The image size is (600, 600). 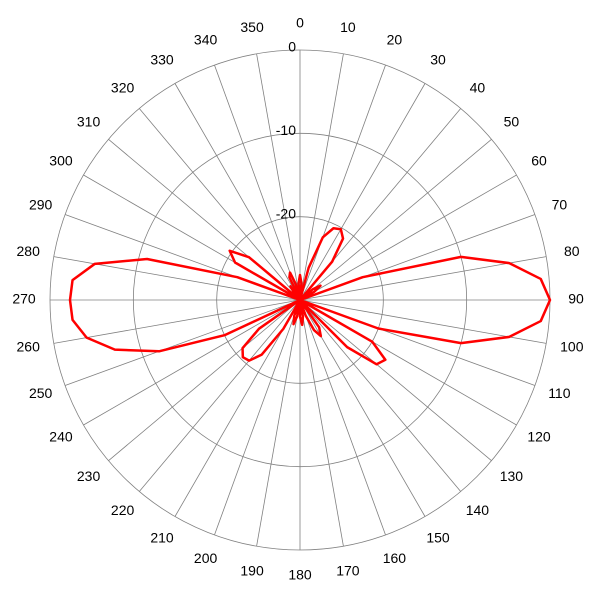 I want to click on angle-tick-label: 70, so click(x=560, y=204).